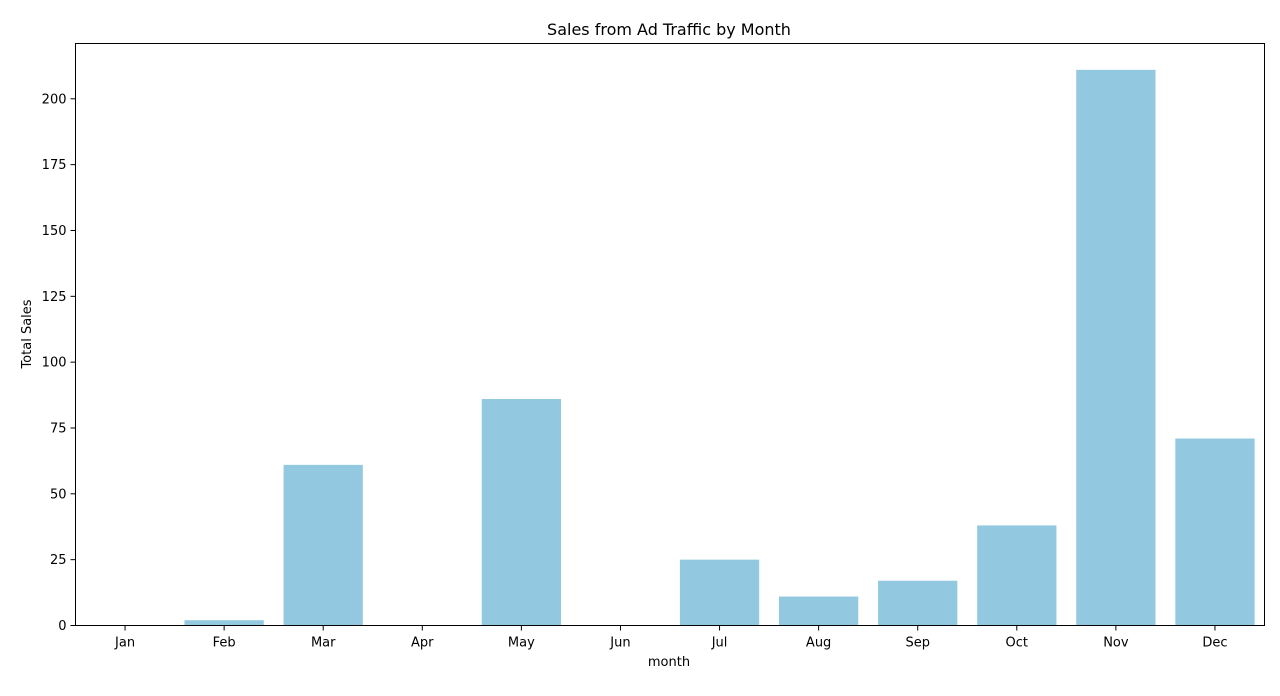 The height and width of the screenshot is (696, 1280). I want to click on x-tick-label: Feb, so click(224, 643).